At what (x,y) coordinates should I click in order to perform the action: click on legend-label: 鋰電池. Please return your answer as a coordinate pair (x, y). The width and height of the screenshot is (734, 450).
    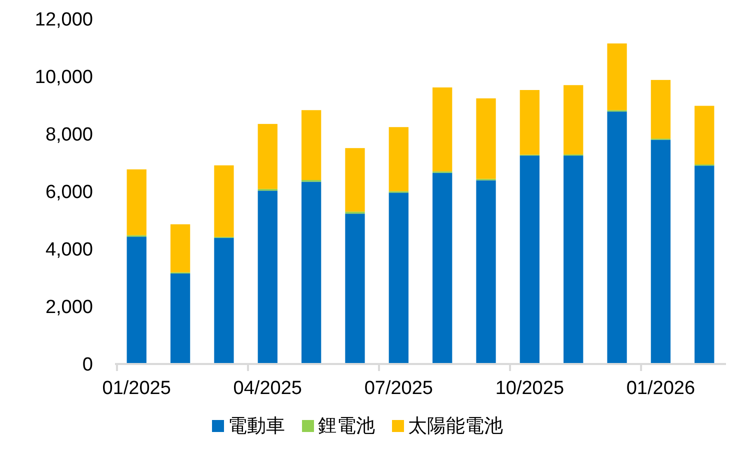
    Looking at the image, I should click on (346, 426).